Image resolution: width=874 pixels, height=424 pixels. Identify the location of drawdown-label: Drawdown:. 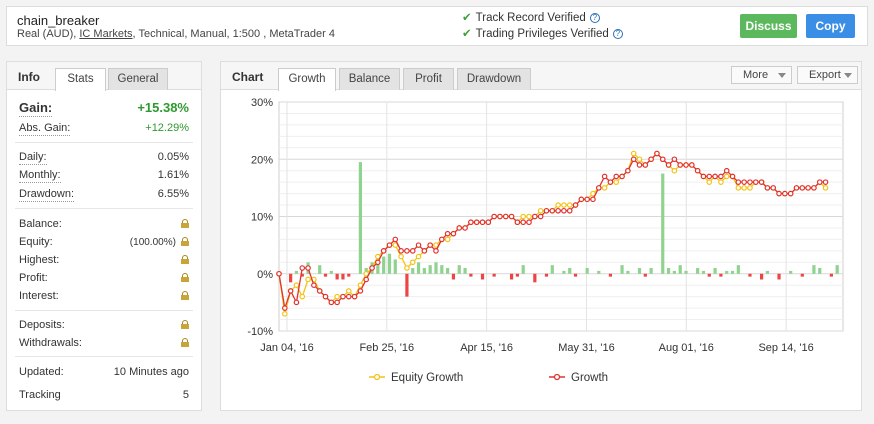
(47, 195).